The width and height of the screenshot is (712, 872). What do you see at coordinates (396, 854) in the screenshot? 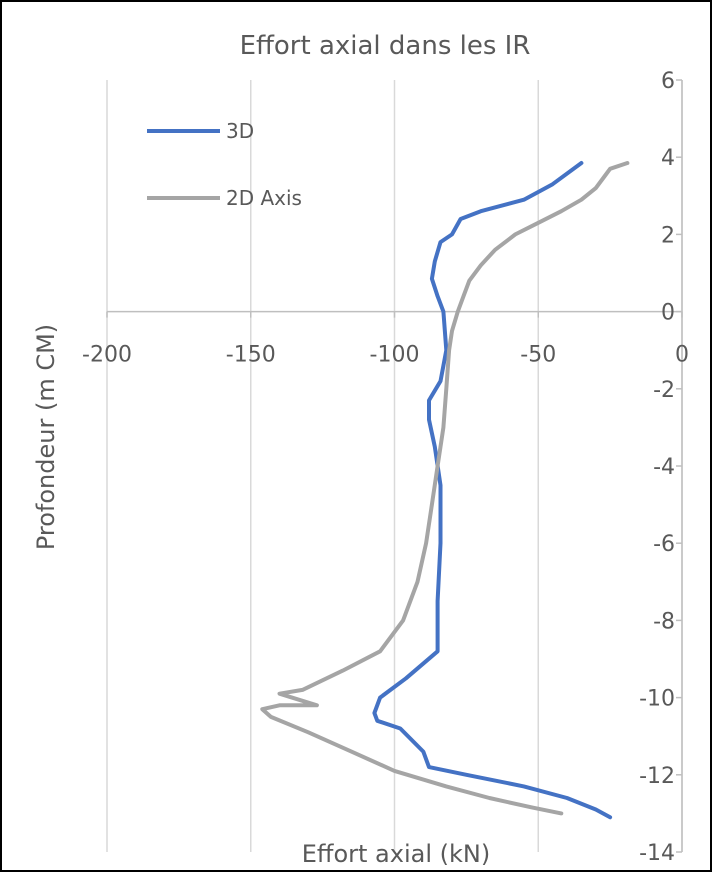
I see `x-axis-title: Effort axial (kN)` at bounding box center [396, 854].